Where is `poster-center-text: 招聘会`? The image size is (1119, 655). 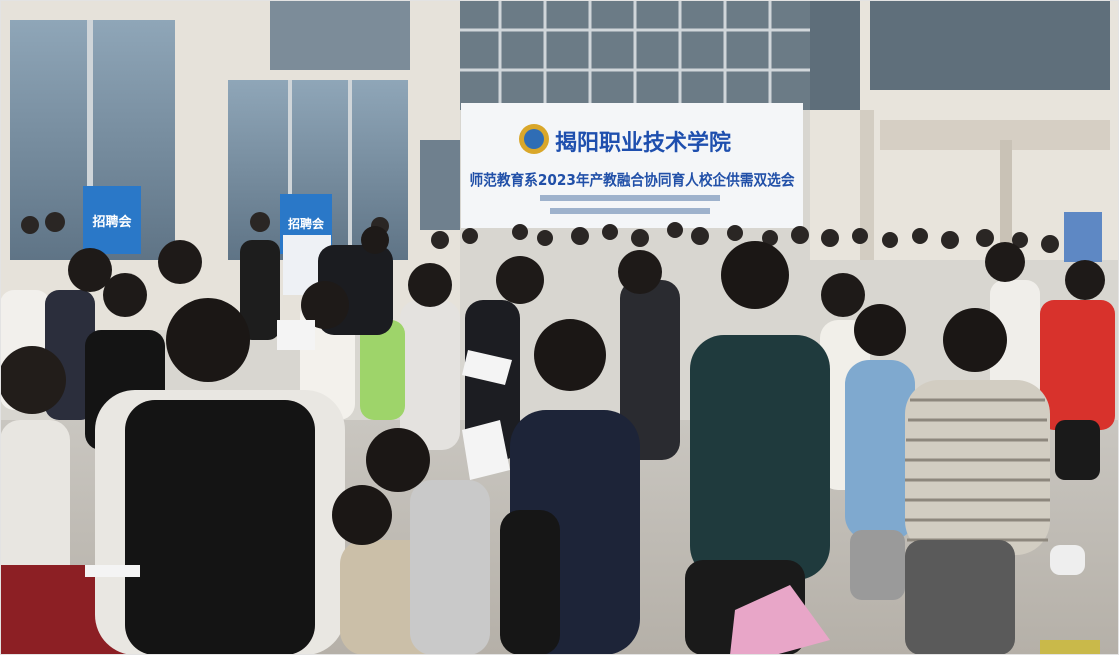
poster-center-text: 招聘会 is located at coordinates (306, 223).